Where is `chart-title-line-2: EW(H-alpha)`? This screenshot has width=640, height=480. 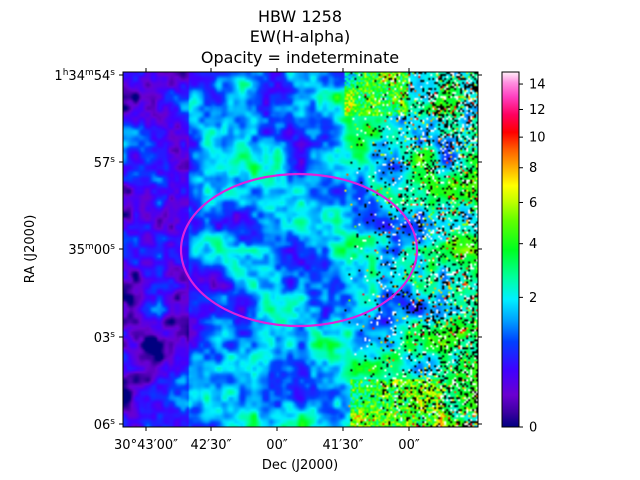
chart-title-line-2: EW(H-alpha) is located at coordinates (300, 36).